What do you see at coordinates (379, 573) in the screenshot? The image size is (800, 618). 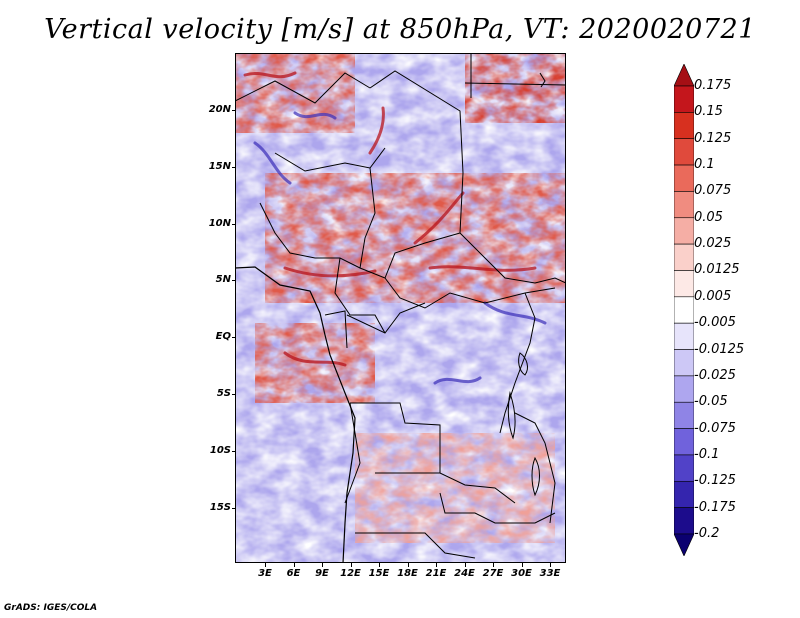 I see `longitude-tick-label: 15E` at bounding box center [379, 573].